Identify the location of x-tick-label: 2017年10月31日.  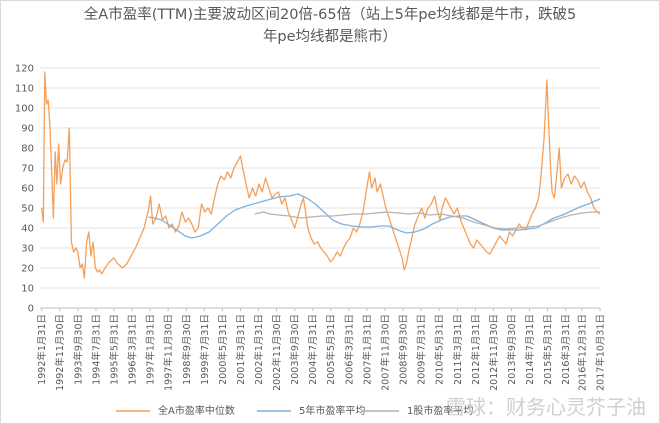
(601, 352).